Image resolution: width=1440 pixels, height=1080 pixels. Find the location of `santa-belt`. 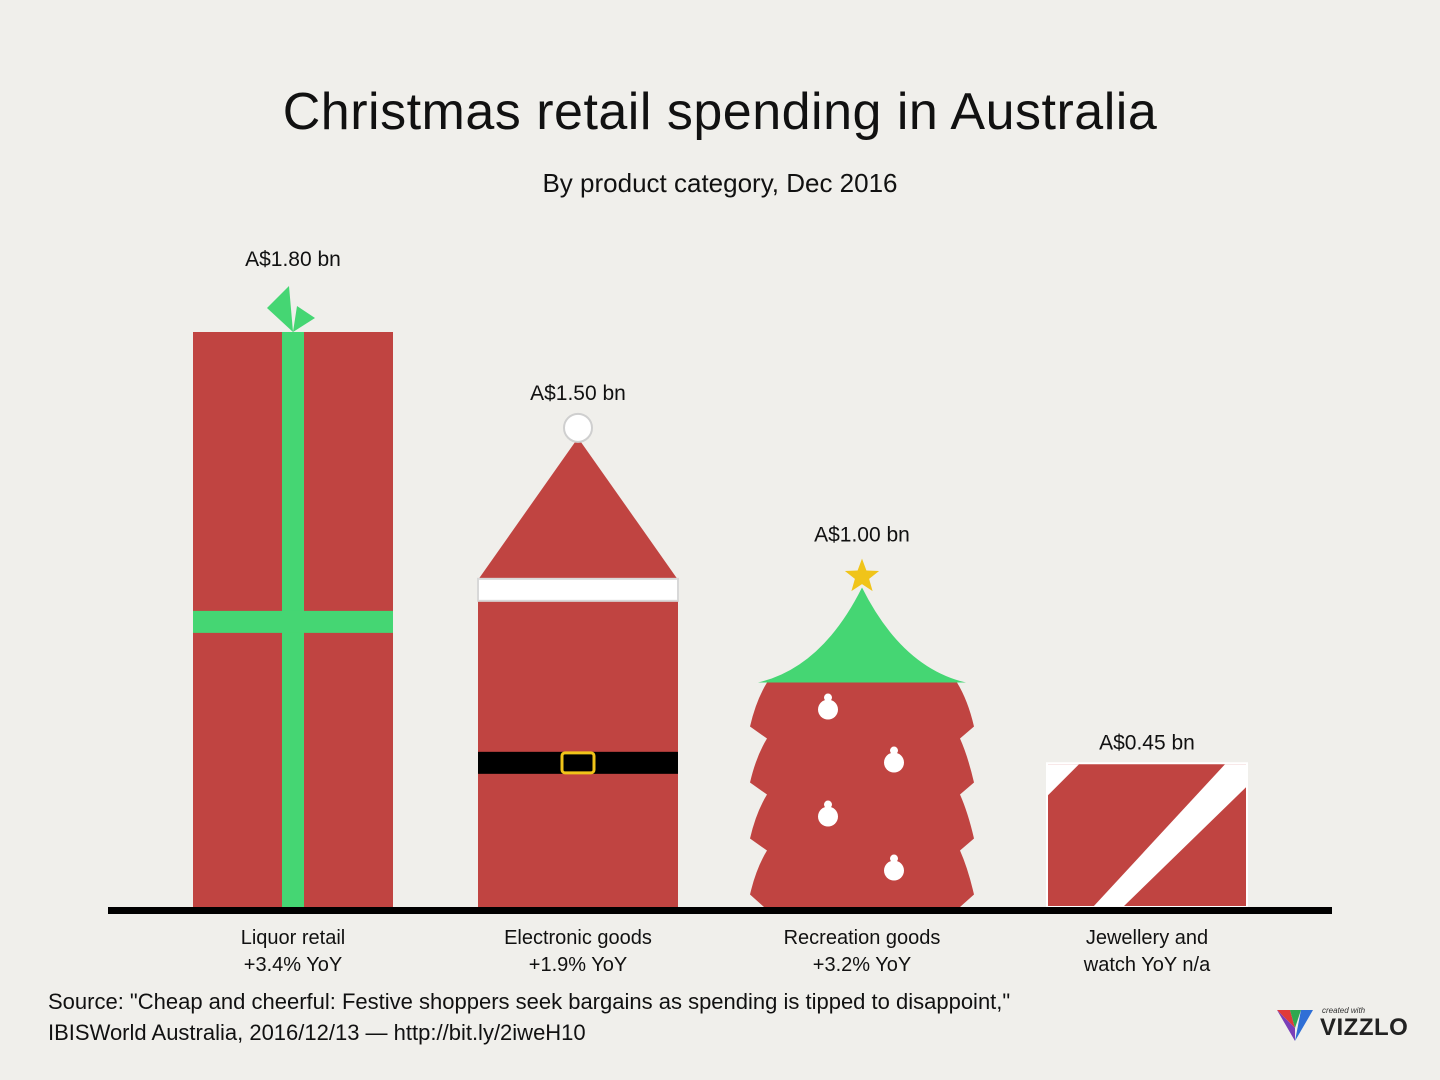

santa-belt is located at coordinates (578, 762).